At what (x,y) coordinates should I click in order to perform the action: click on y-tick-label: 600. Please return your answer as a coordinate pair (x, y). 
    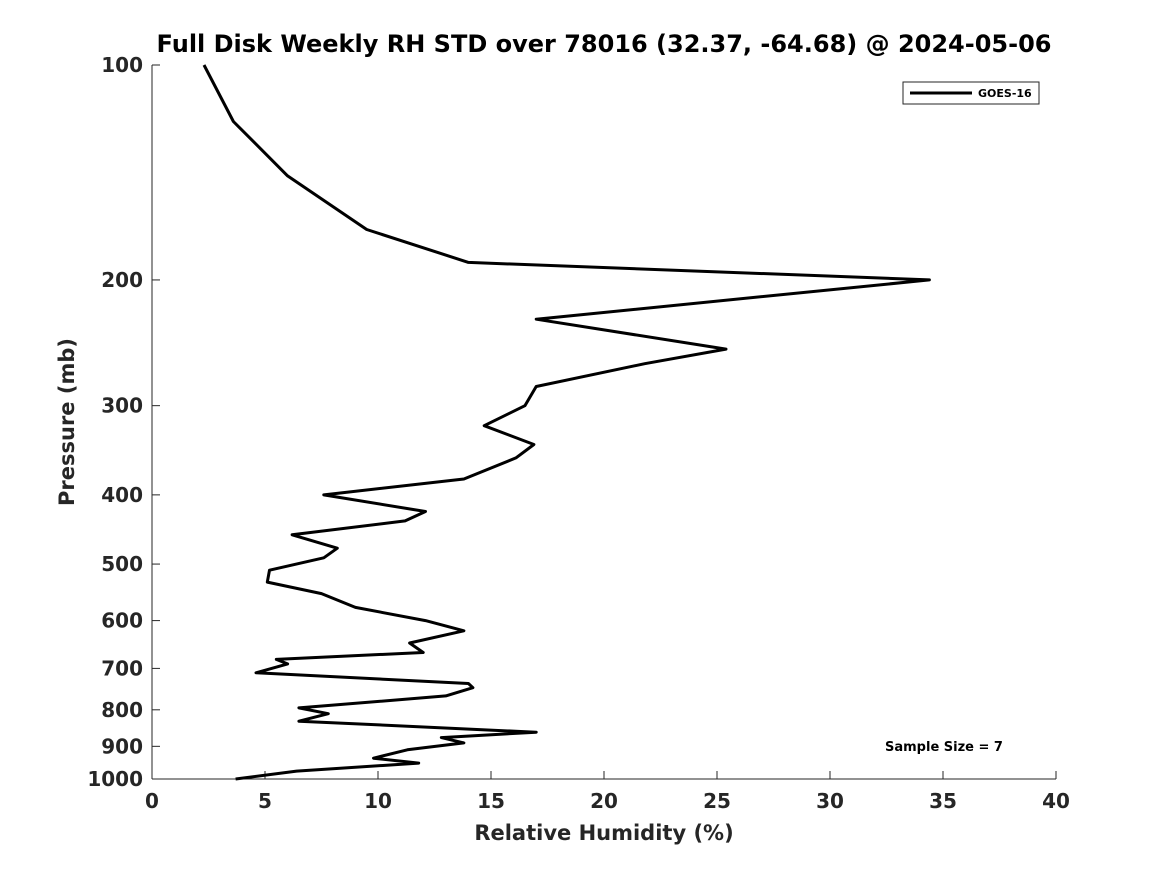
    Looking at the image, I should click on (122, 621).